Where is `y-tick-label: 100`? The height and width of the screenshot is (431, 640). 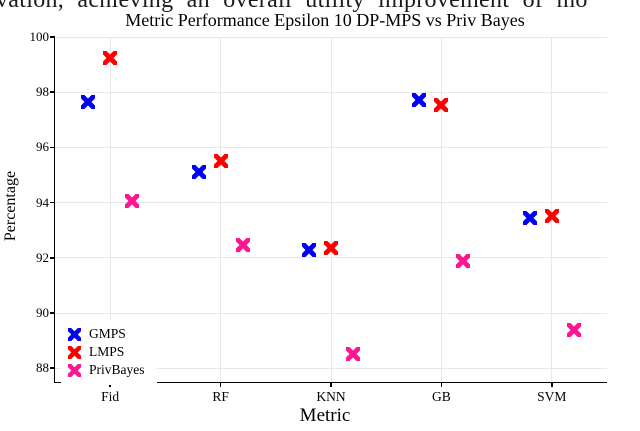
y-tick-label: 100 is located at coordinates (39, 36).